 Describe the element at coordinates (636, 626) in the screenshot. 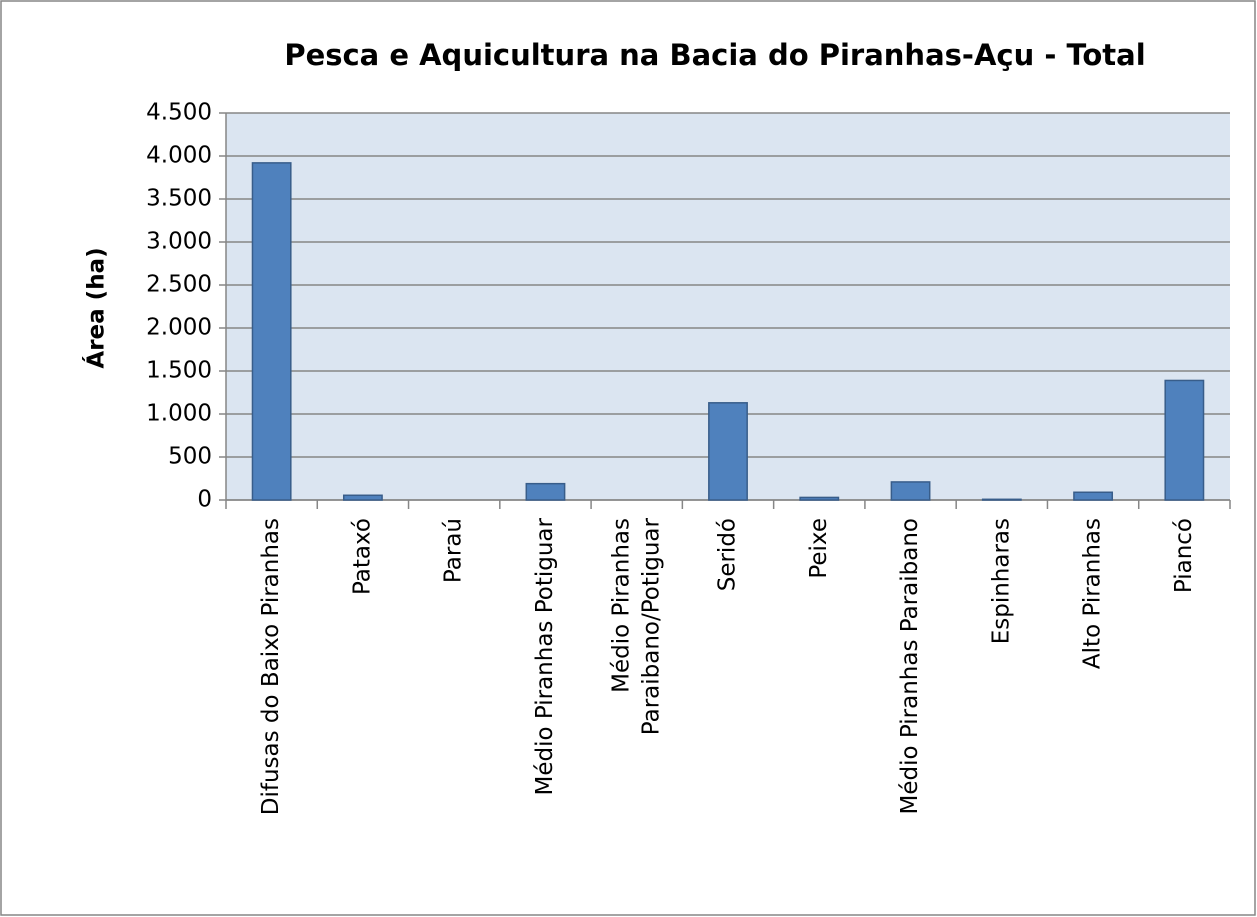

I see `x-tick-label: Médio Piranhas Paraibano/Potiguar` at that location.